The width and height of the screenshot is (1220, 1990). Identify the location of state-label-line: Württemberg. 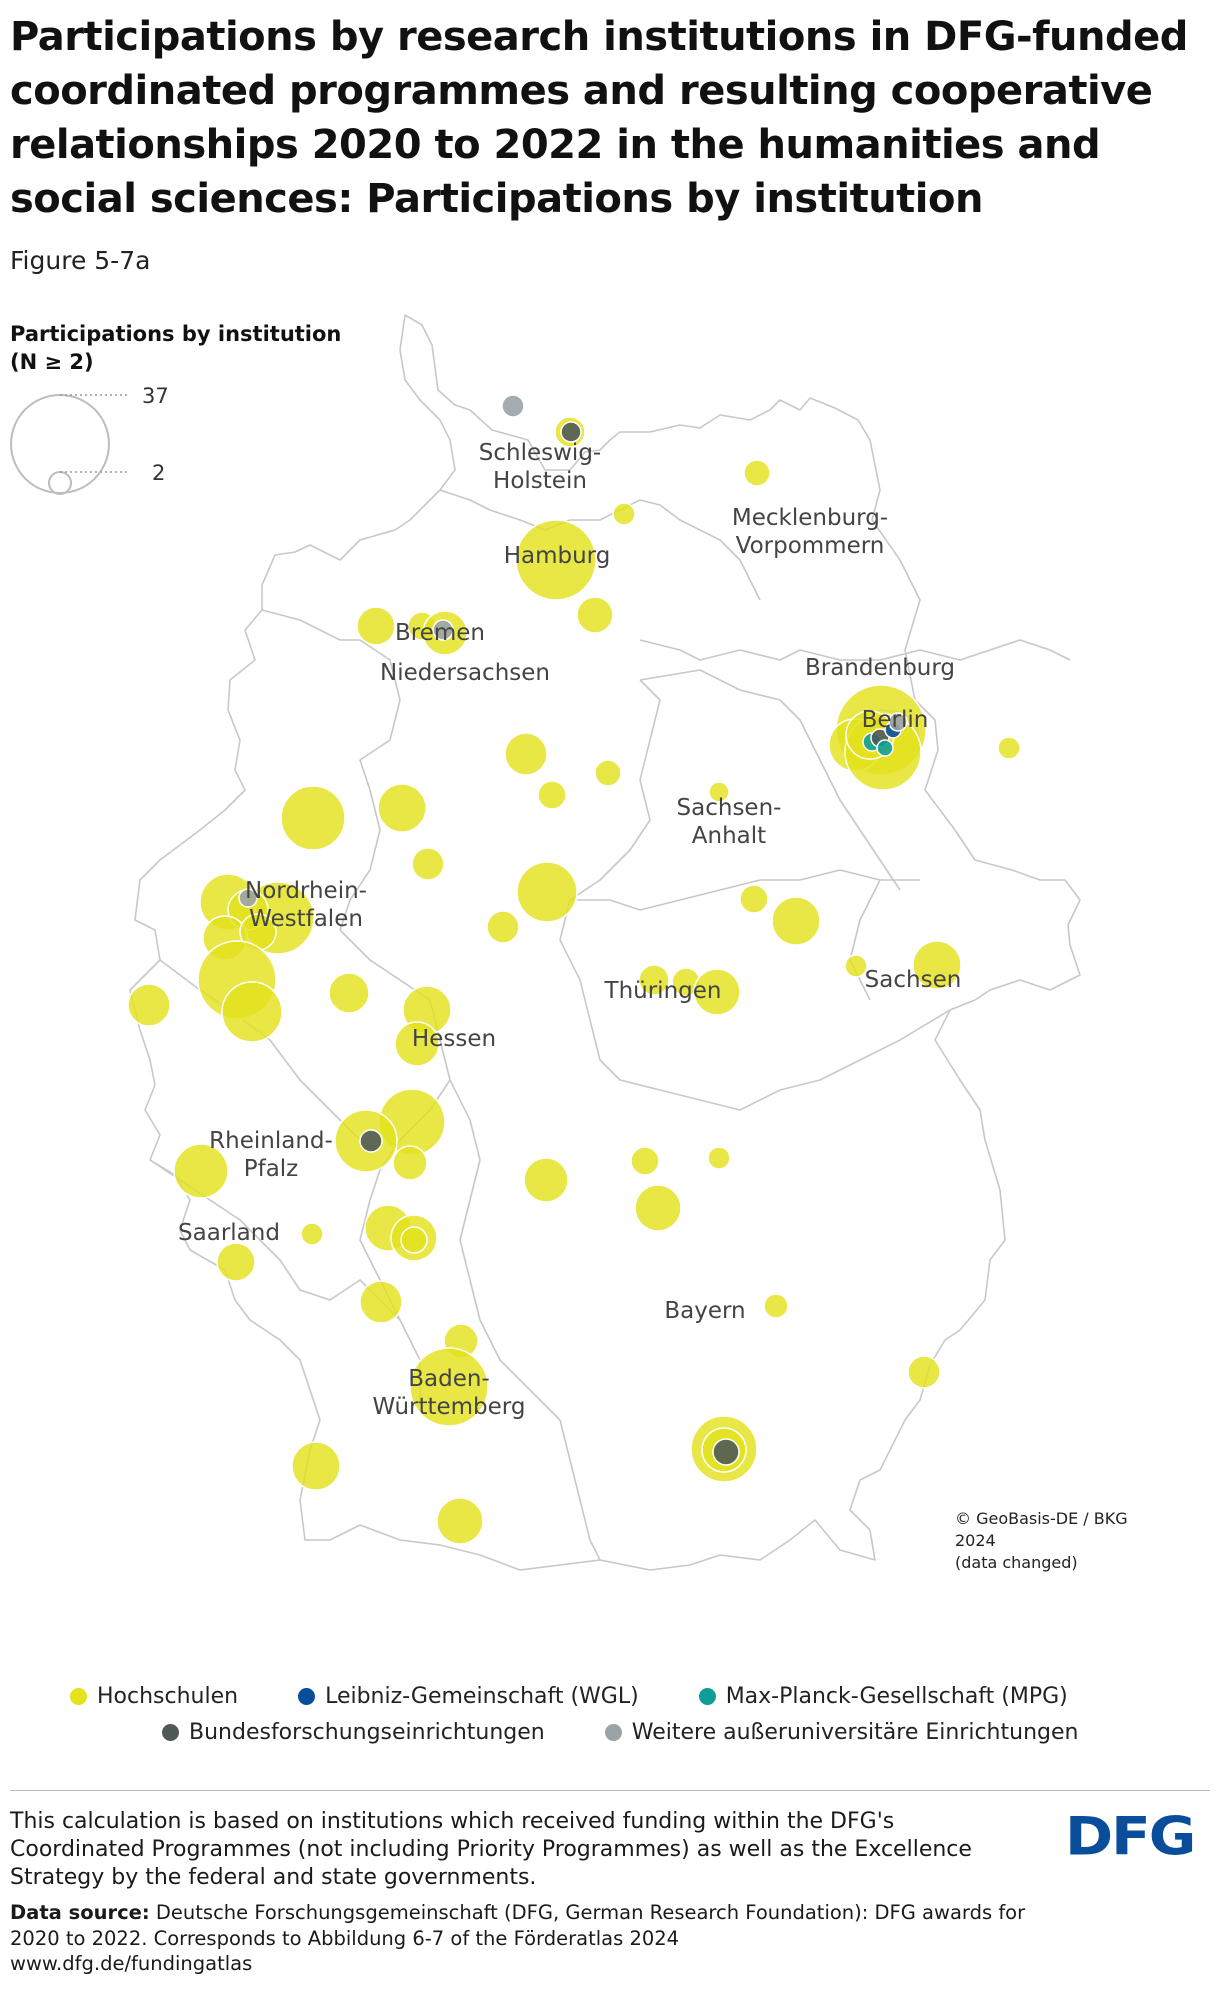
(449, 1407).